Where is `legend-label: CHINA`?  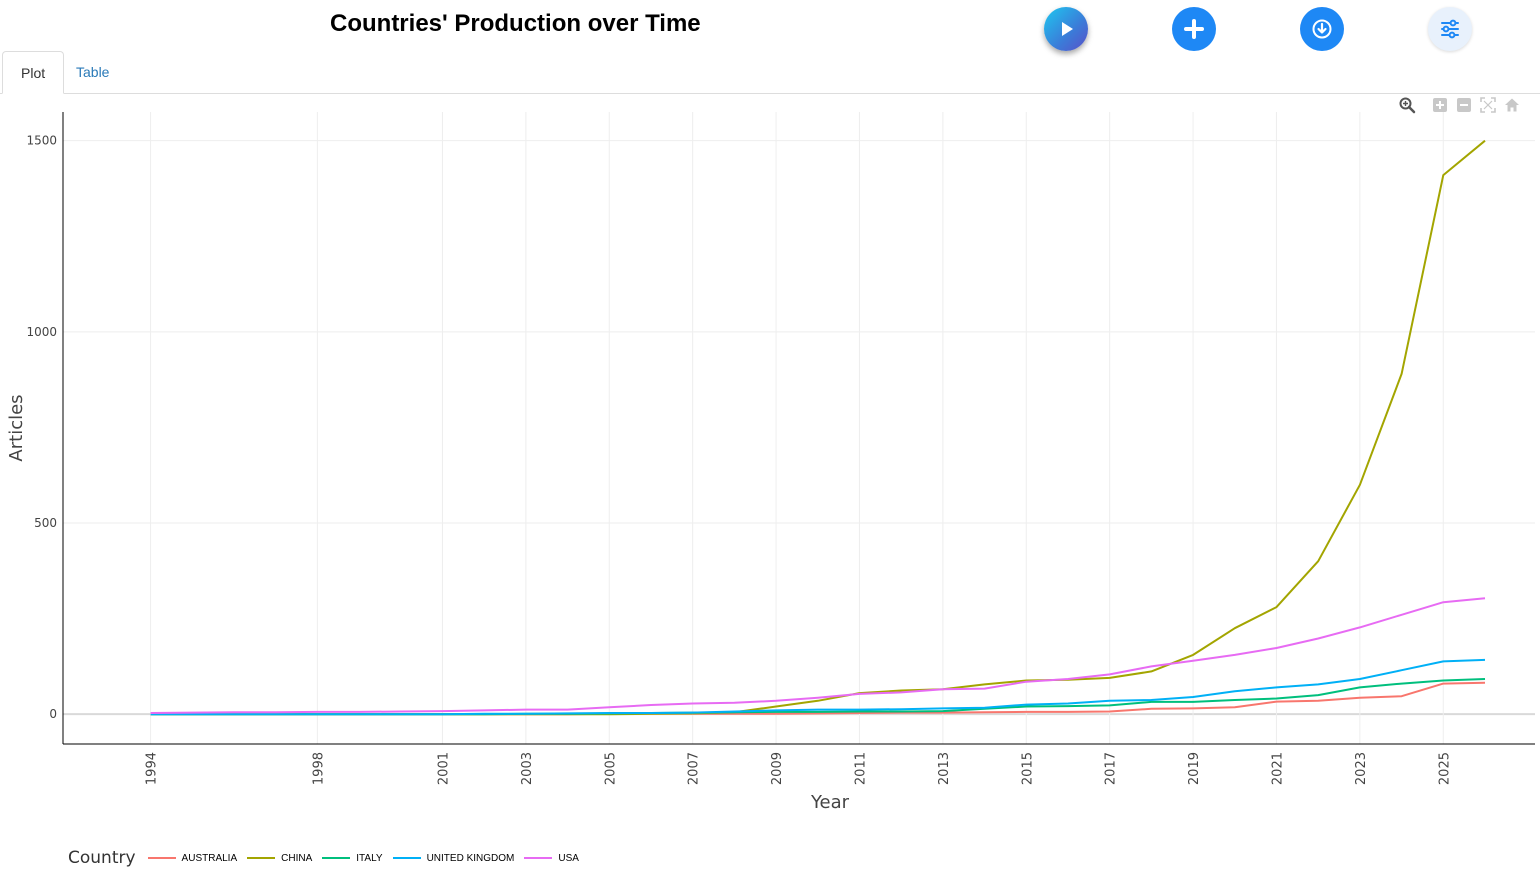 legend-label: CHINA is located at coordinates (297, 858).